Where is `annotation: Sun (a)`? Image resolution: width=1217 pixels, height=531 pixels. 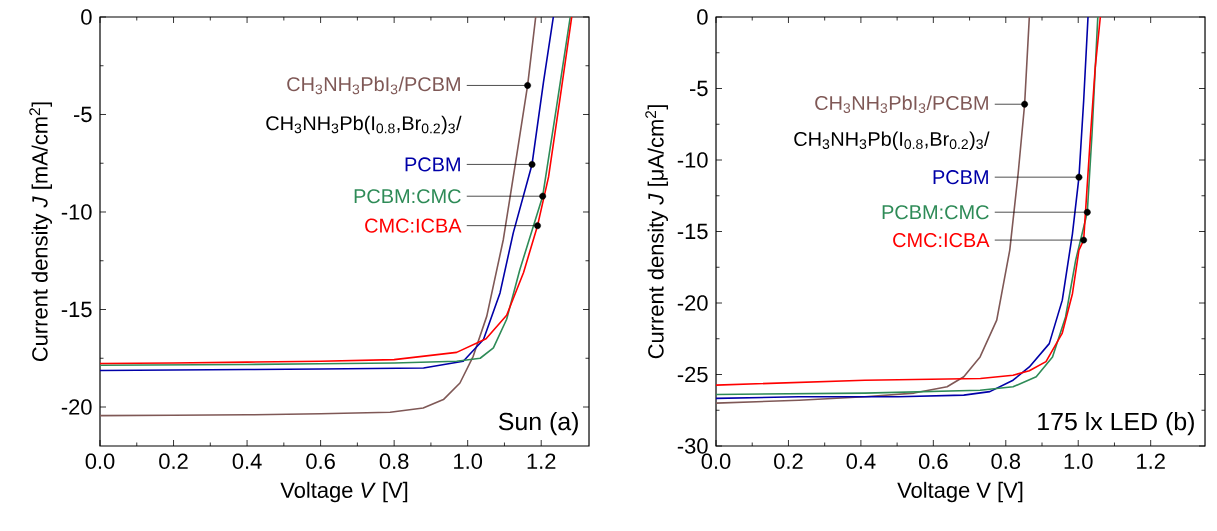
annotation: Sun (a) is located at coordinates (538, 424).